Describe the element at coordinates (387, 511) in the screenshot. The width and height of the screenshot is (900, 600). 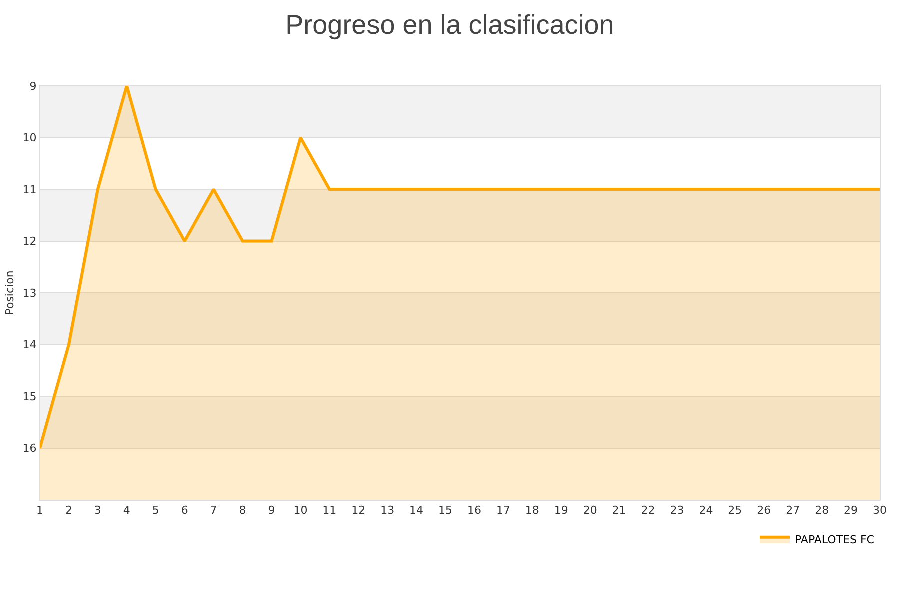
I see `x-tick-label: 13` at that location.